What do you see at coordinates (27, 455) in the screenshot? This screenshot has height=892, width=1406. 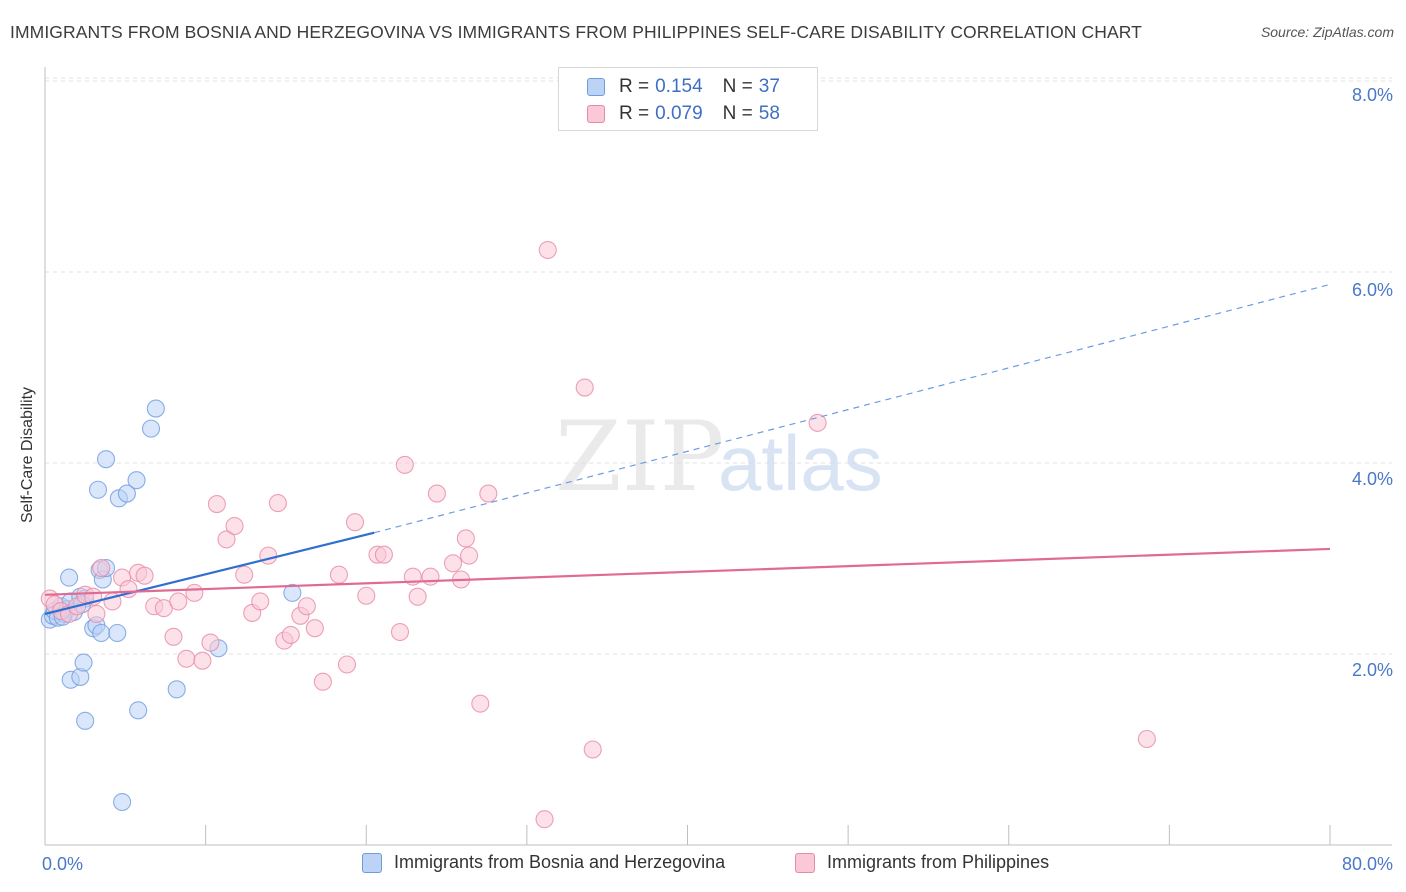 I see `y-axis-label: Self-Care Disability` at bounding box center [27, 455].